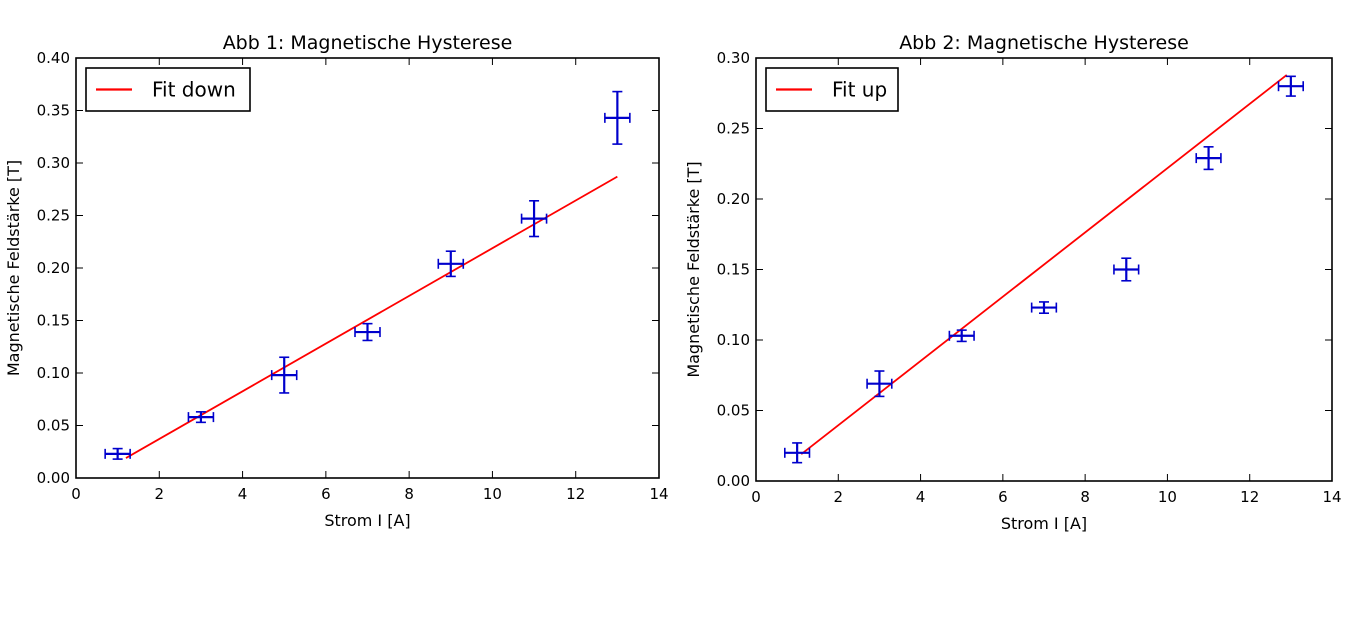  What do you see at coordinates (1044, 43) in the screenshot?
I see `chart-title: Abb 2: Magnetische Hysterese` at bounding box center [1044, 43].